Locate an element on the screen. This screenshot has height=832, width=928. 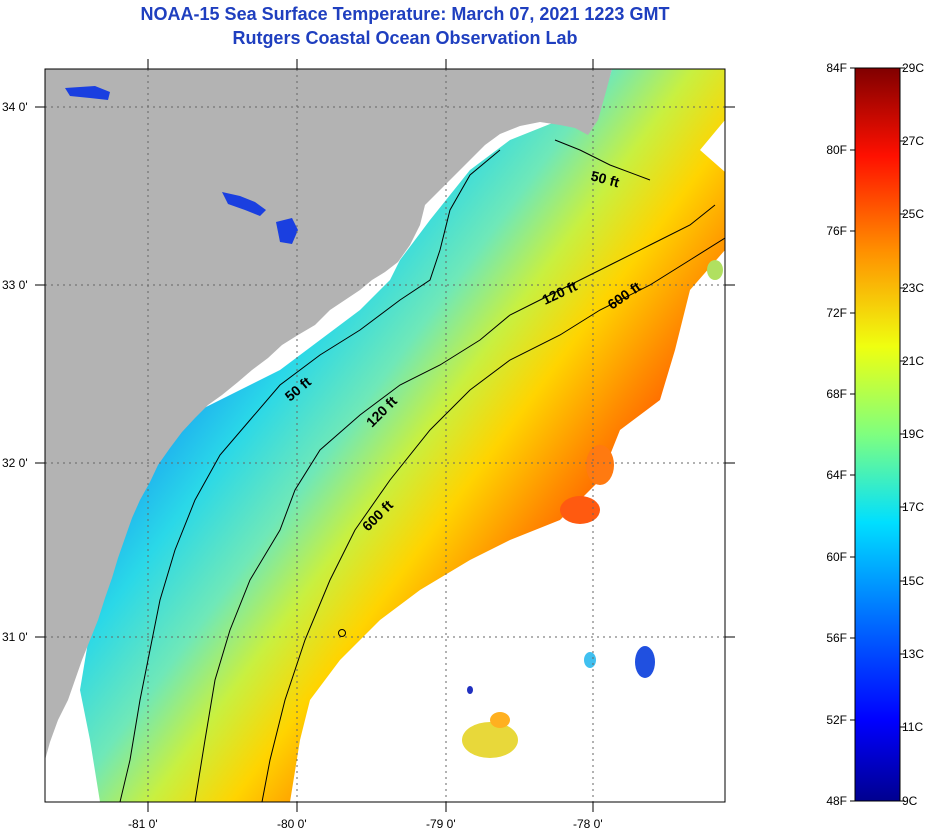
map-subtitle: Rutgers Coastal Ocean Observation Lab is located at coordinates (405, 38).